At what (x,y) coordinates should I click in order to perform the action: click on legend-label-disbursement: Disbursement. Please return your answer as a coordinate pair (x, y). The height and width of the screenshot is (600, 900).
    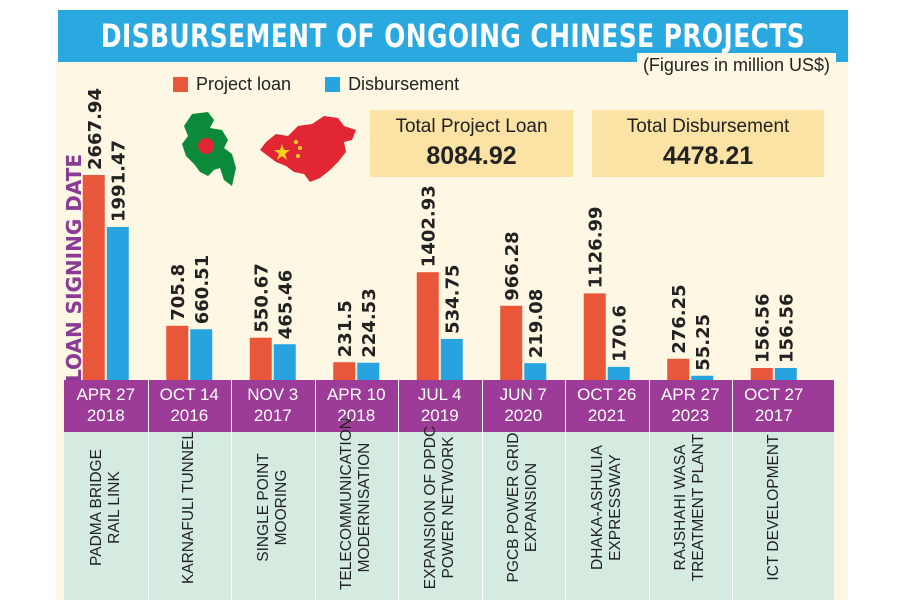
    Looking at the image, I should click on (404, 84).